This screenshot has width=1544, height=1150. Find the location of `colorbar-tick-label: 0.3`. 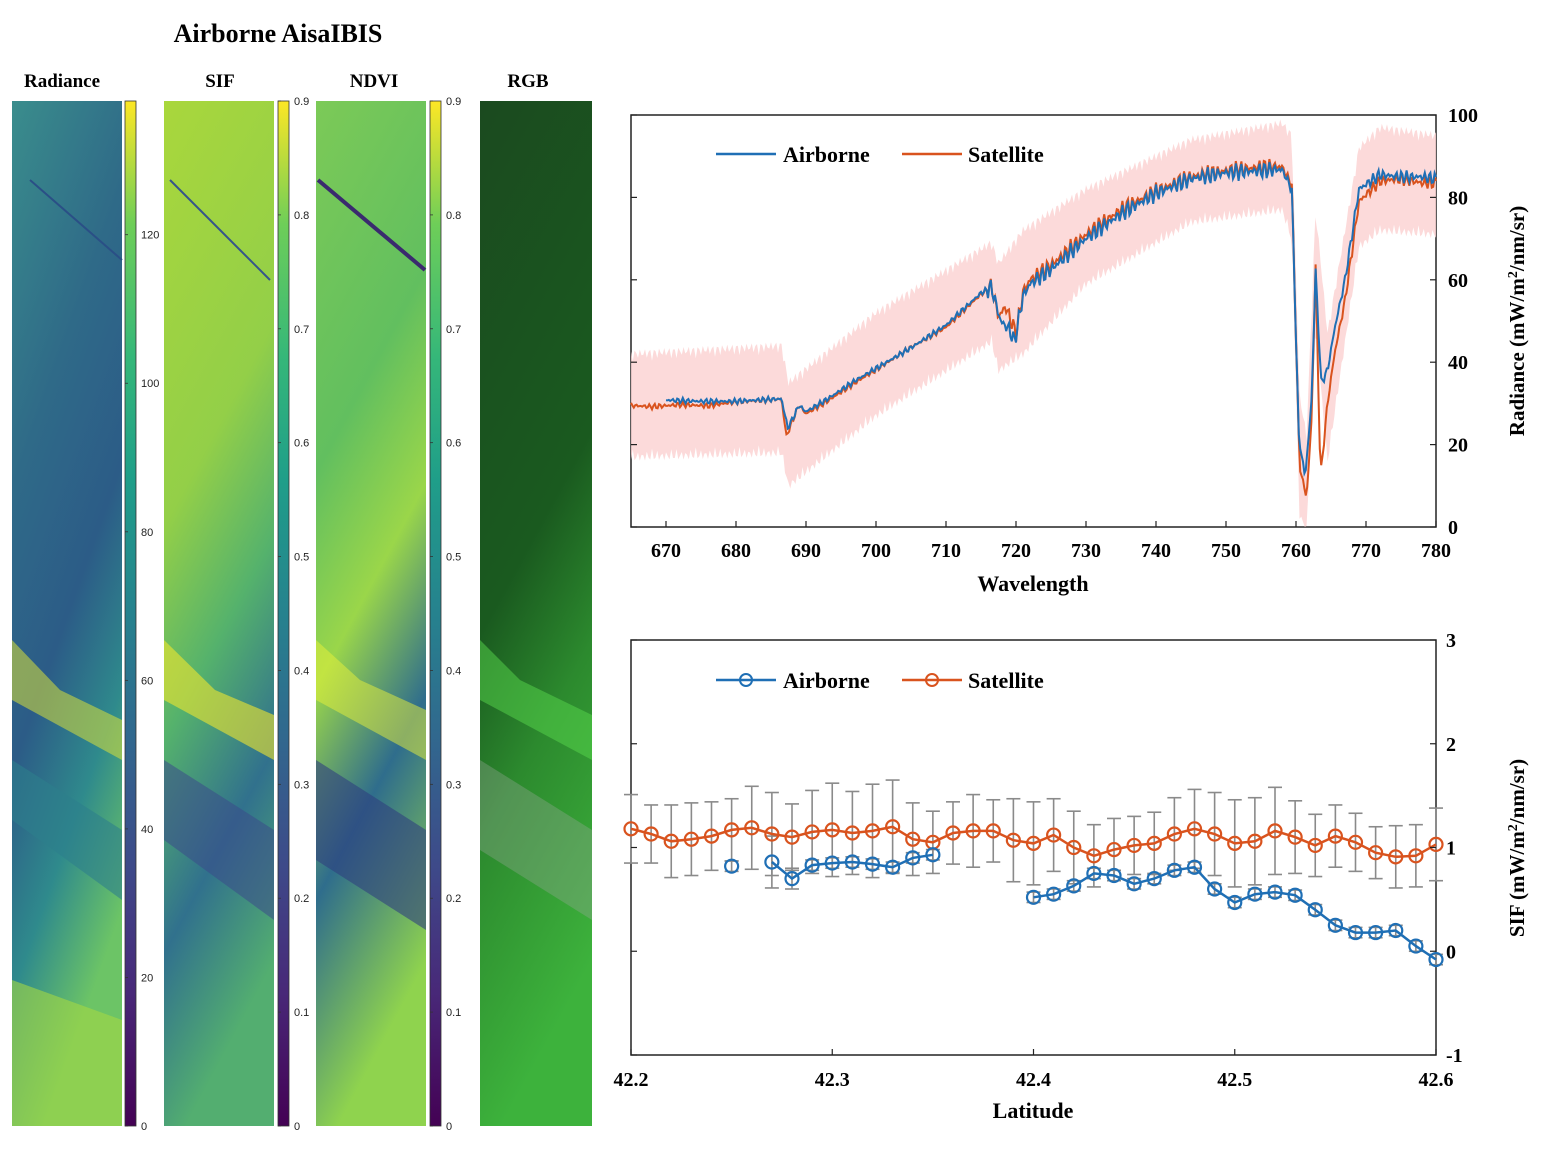

colorbar-tick-label: 0.3 is located at coordinates (301, 785).